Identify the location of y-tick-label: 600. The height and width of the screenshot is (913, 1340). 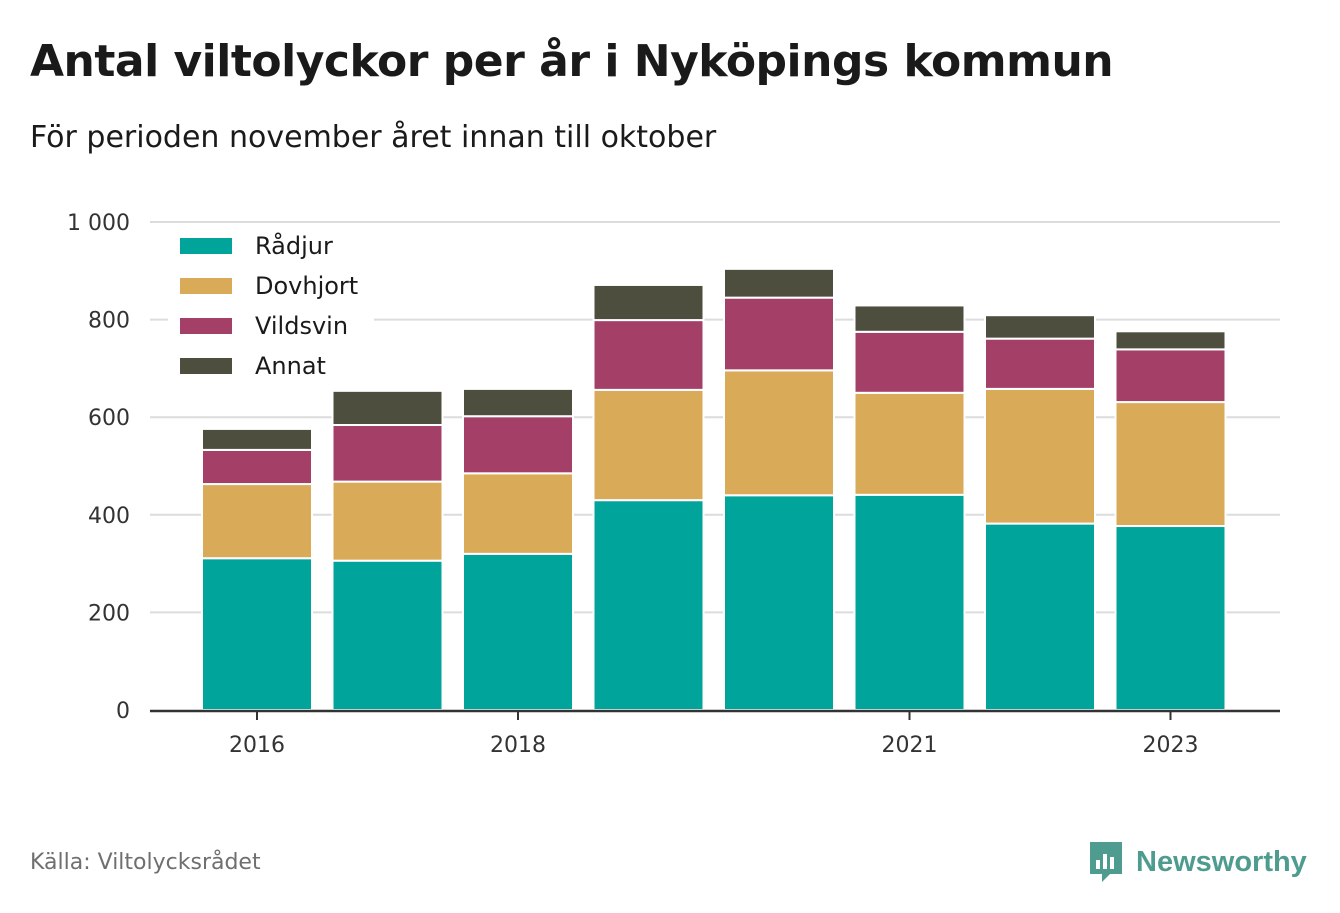
(109, 418).